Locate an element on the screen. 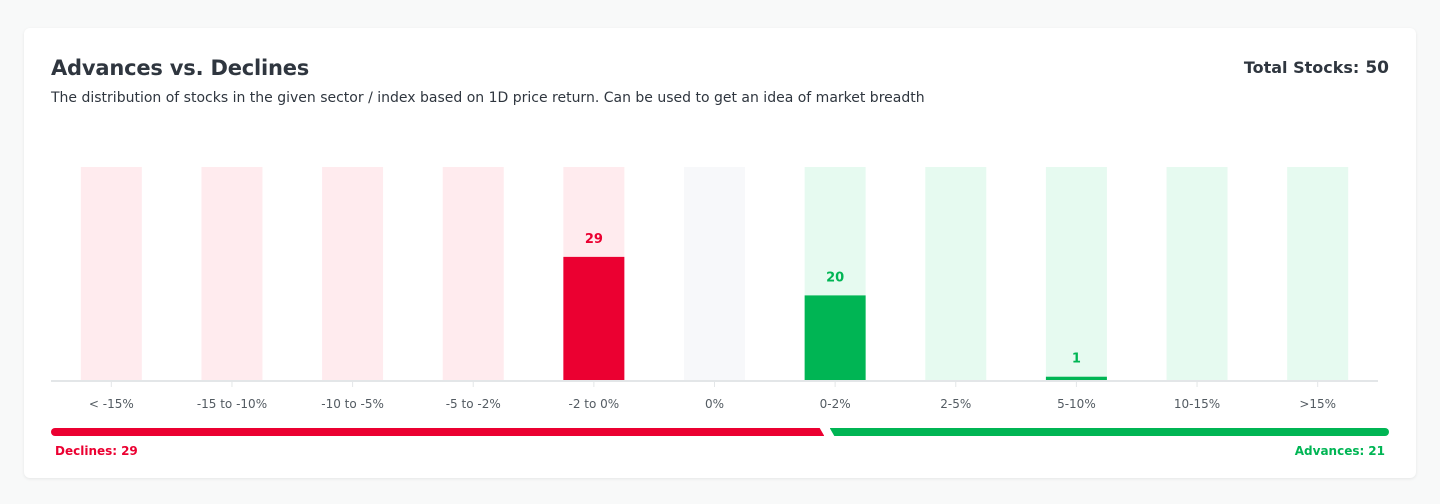 The height and width of the screenshot is (504, 1440). total-stocks-label: Total Stocks: is located at coordinates (1301, 67).